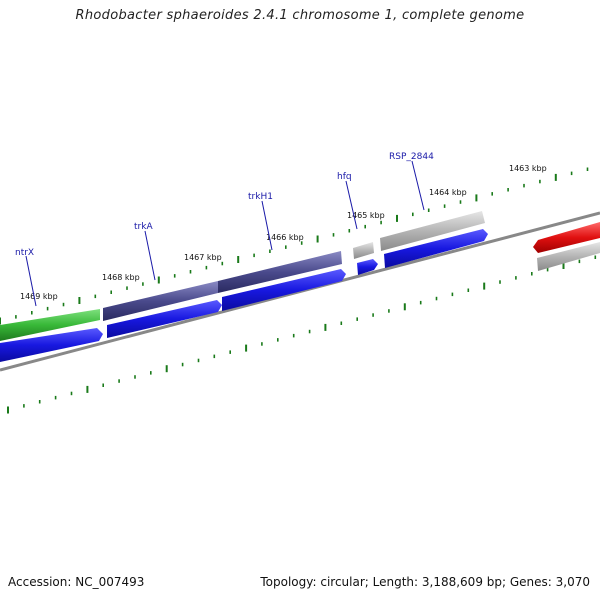  I want to click on gene-labels: ntrX trkA trkH1 hfq RSP_2844, so click(224, 205).